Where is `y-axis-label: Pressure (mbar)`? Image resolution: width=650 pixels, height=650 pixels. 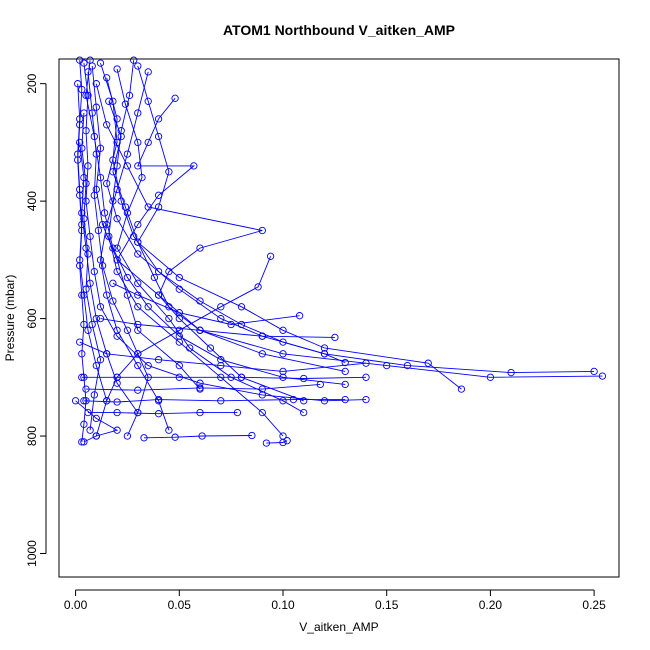
y-axis-label: Pressure (mbar) is located at coordinates (10, 318).